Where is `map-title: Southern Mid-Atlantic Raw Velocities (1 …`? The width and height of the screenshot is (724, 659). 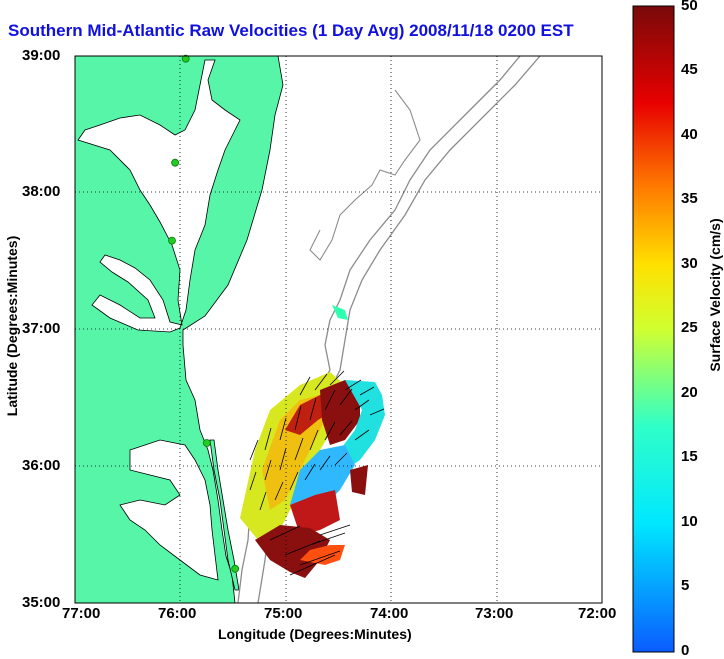
map-title: Southern Mid-Atlantic Raw Velocities (1 … is located at coordinates (291, 30).